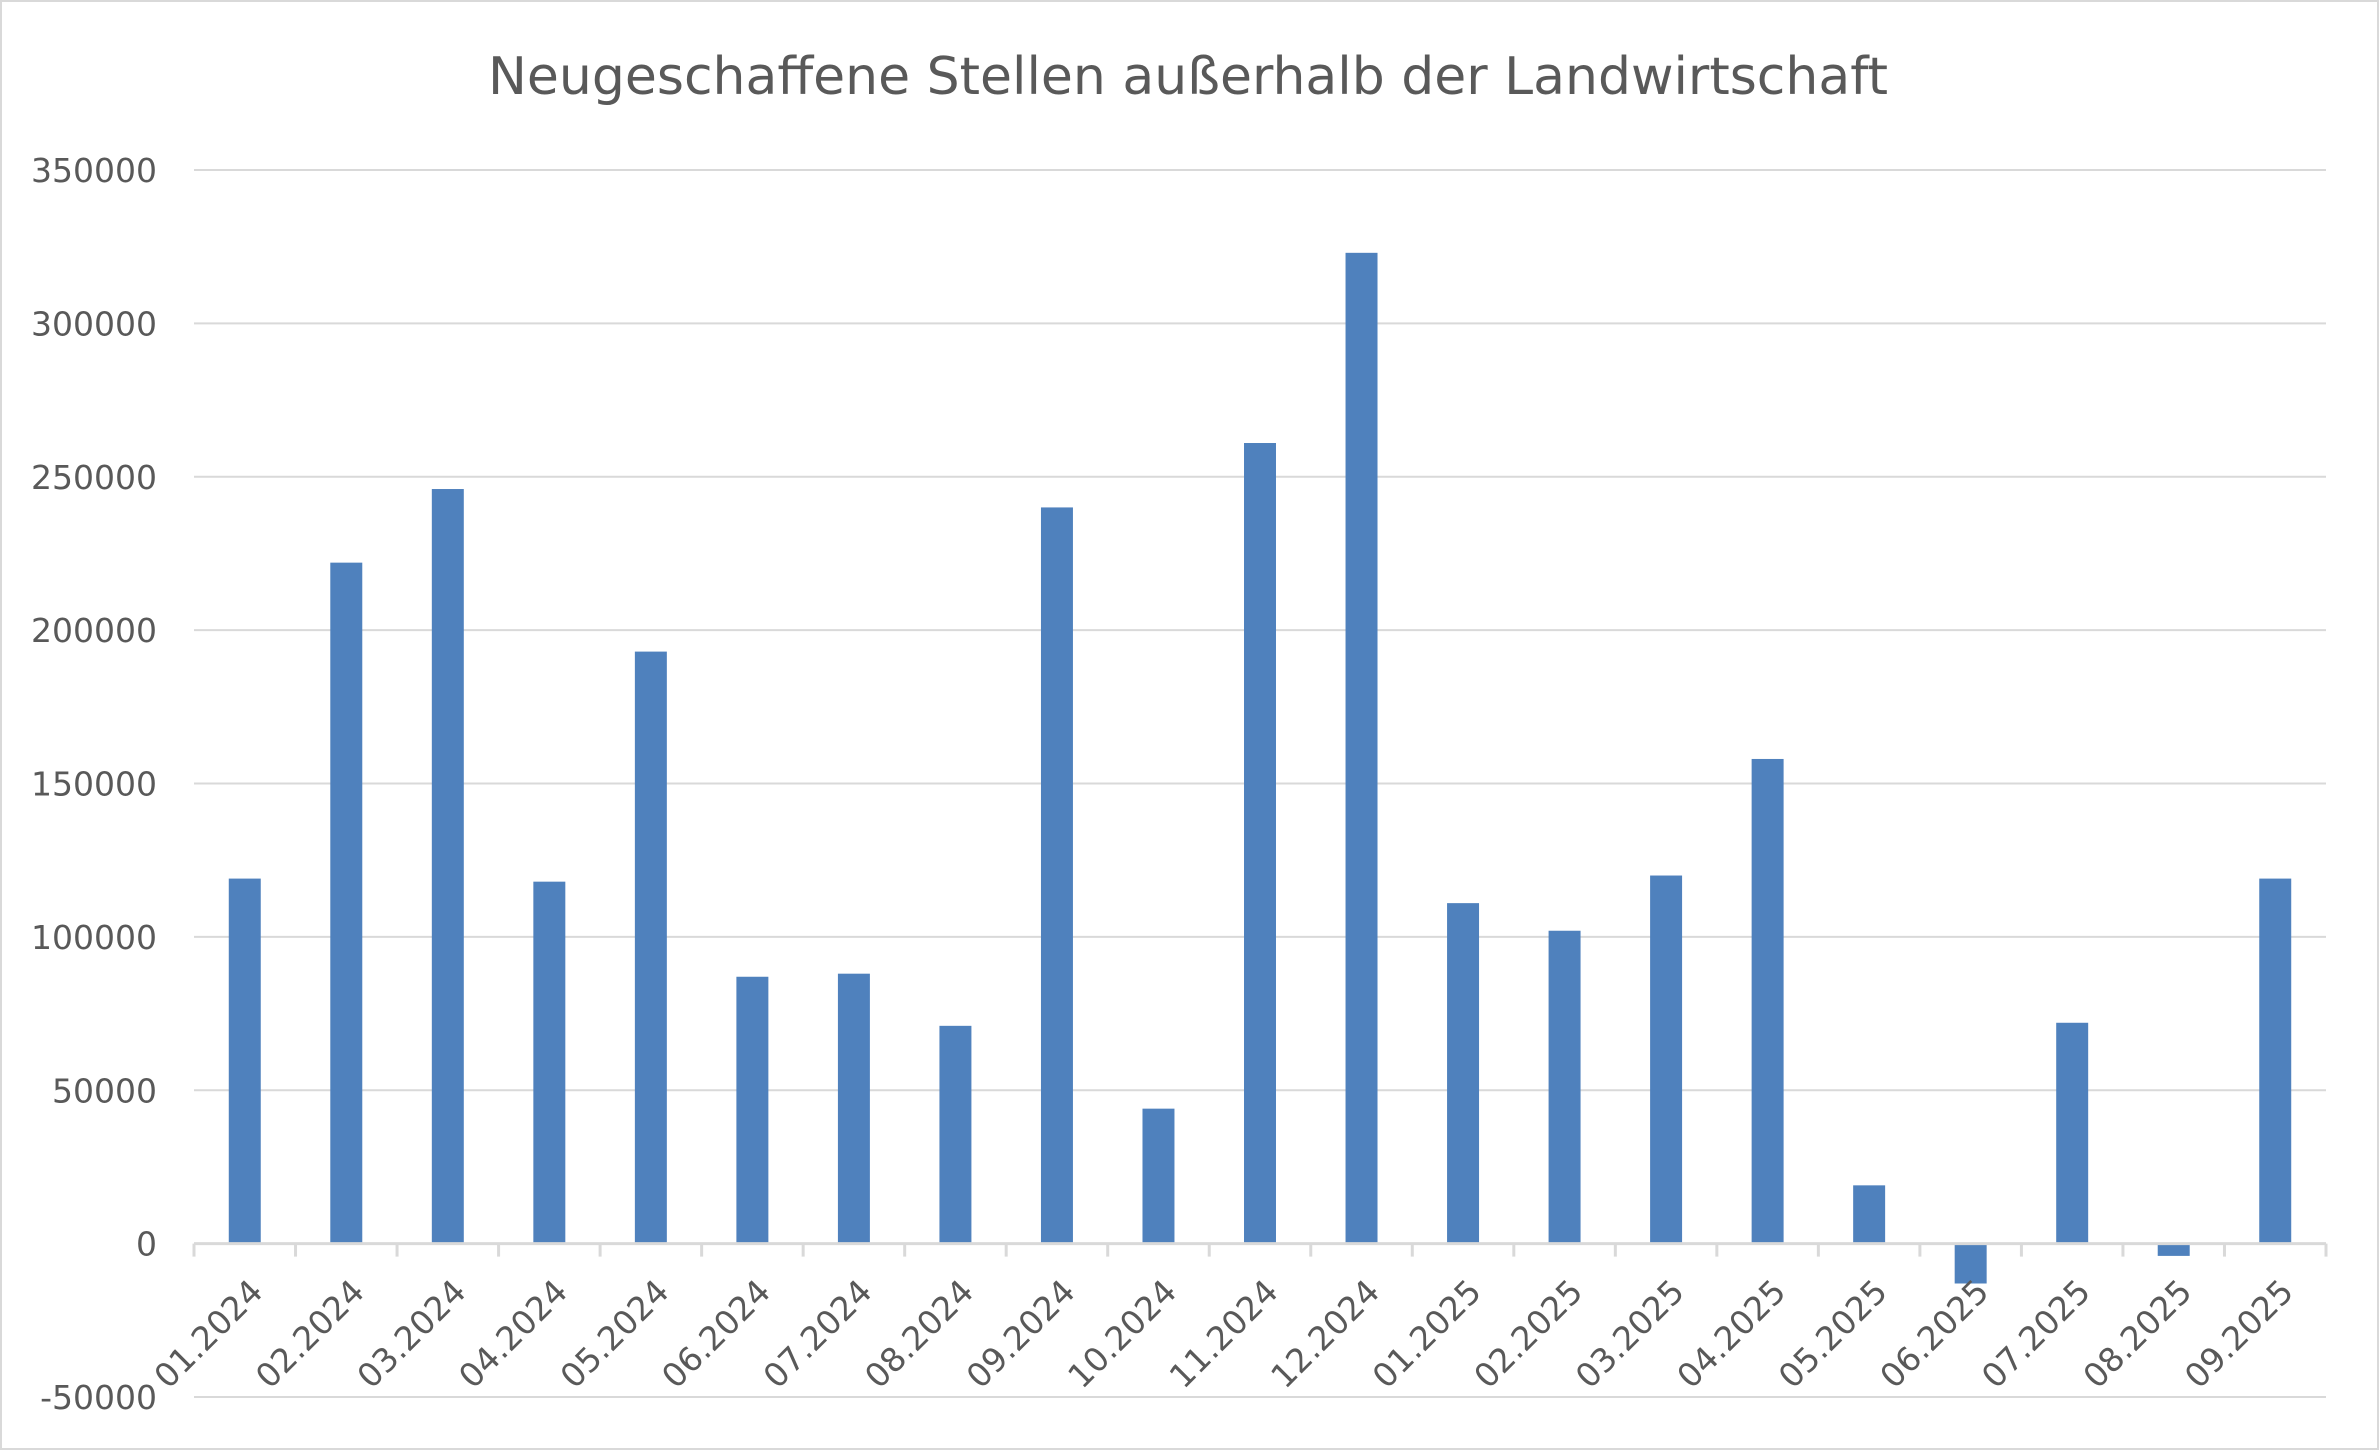  Describe the element at coordinates (549, 1062) in the screenshot. I see `bar-04.2024` at that location.